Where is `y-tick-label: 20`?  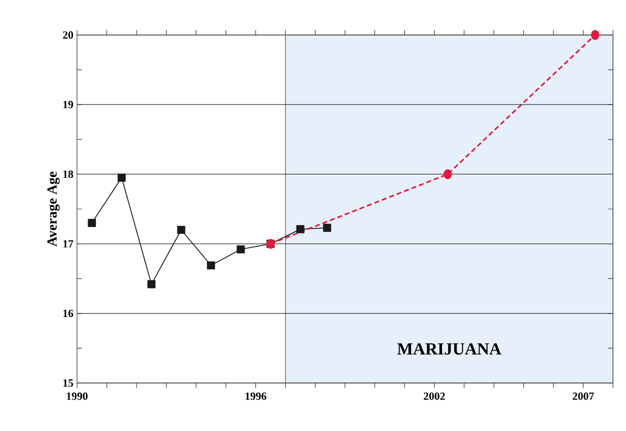
y-tick-label: 20 is located at coordinates (68, 35).